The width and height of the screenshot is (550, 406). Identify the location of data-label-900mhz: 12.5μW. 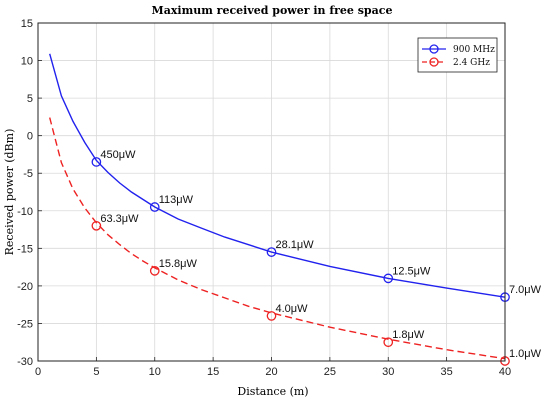
(411, 271).